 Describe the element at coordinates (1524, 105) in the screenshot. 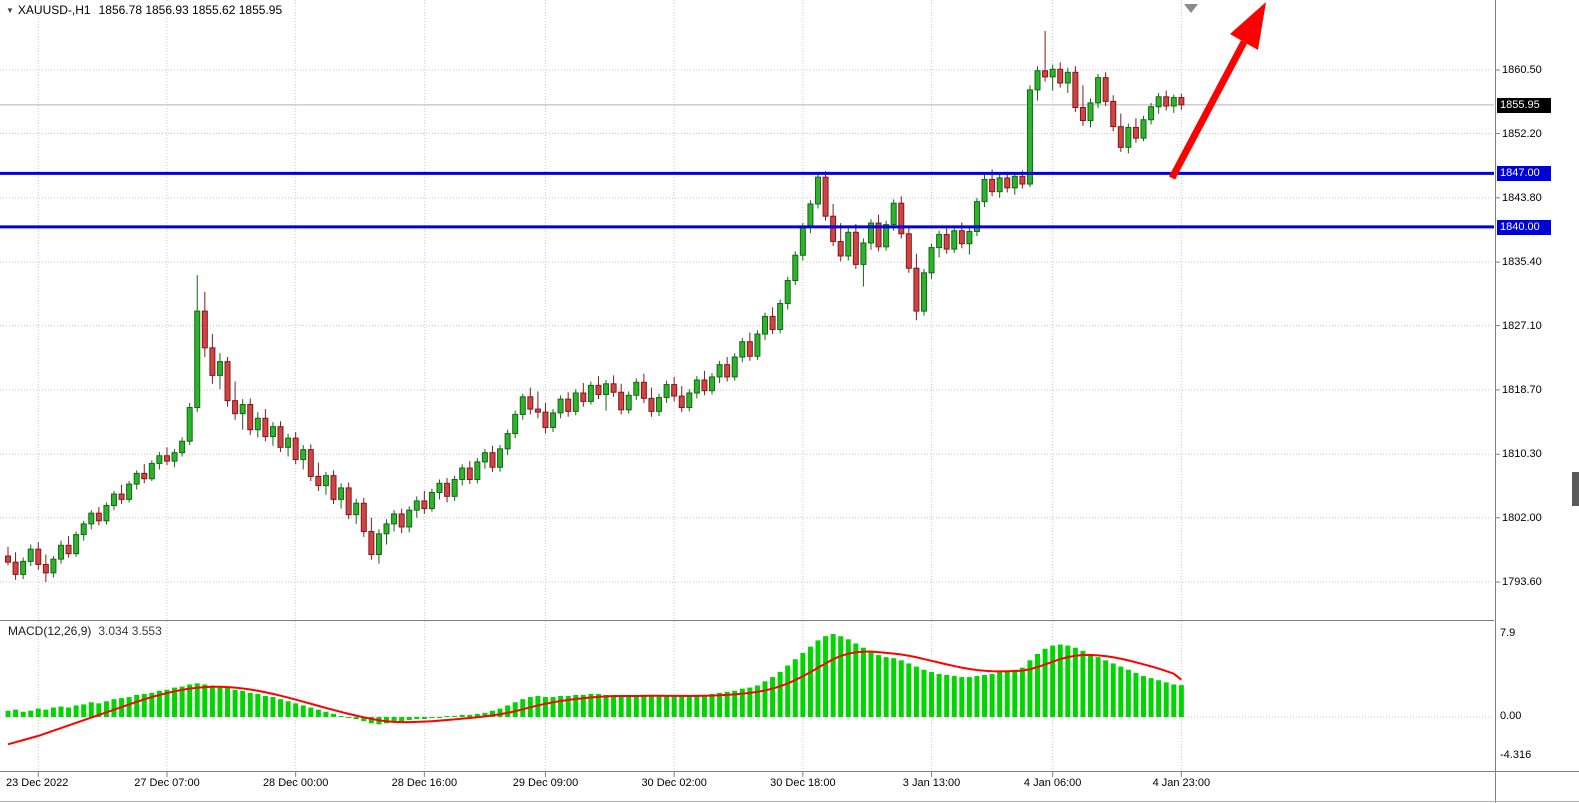

I see `current-price-tag: 1855.95` at that location.